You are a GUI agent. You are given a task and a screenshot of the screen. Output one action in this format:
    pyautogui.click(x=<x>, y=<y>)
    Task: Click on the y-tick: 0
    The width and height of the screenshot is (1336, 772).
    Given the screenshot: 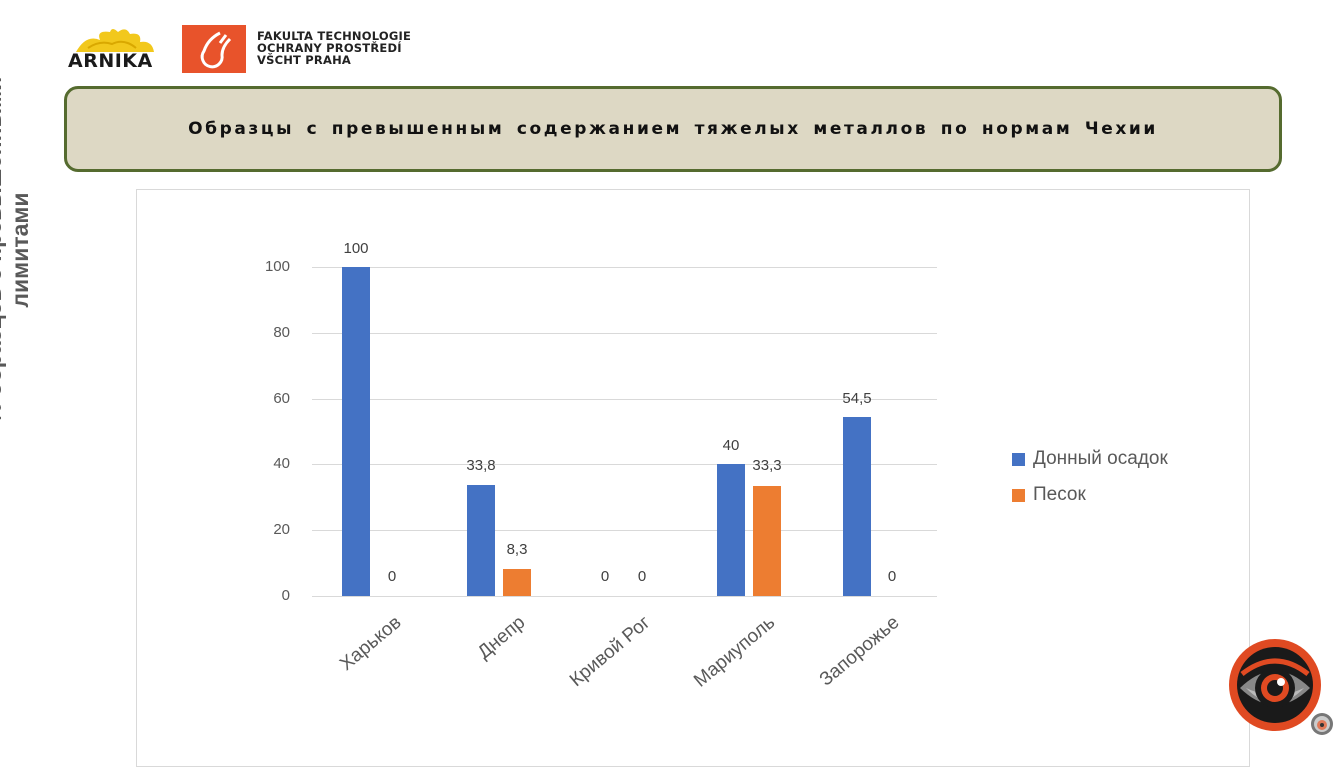 What is the action you would take?
    pyautogui.click(x=285, y=595)
    